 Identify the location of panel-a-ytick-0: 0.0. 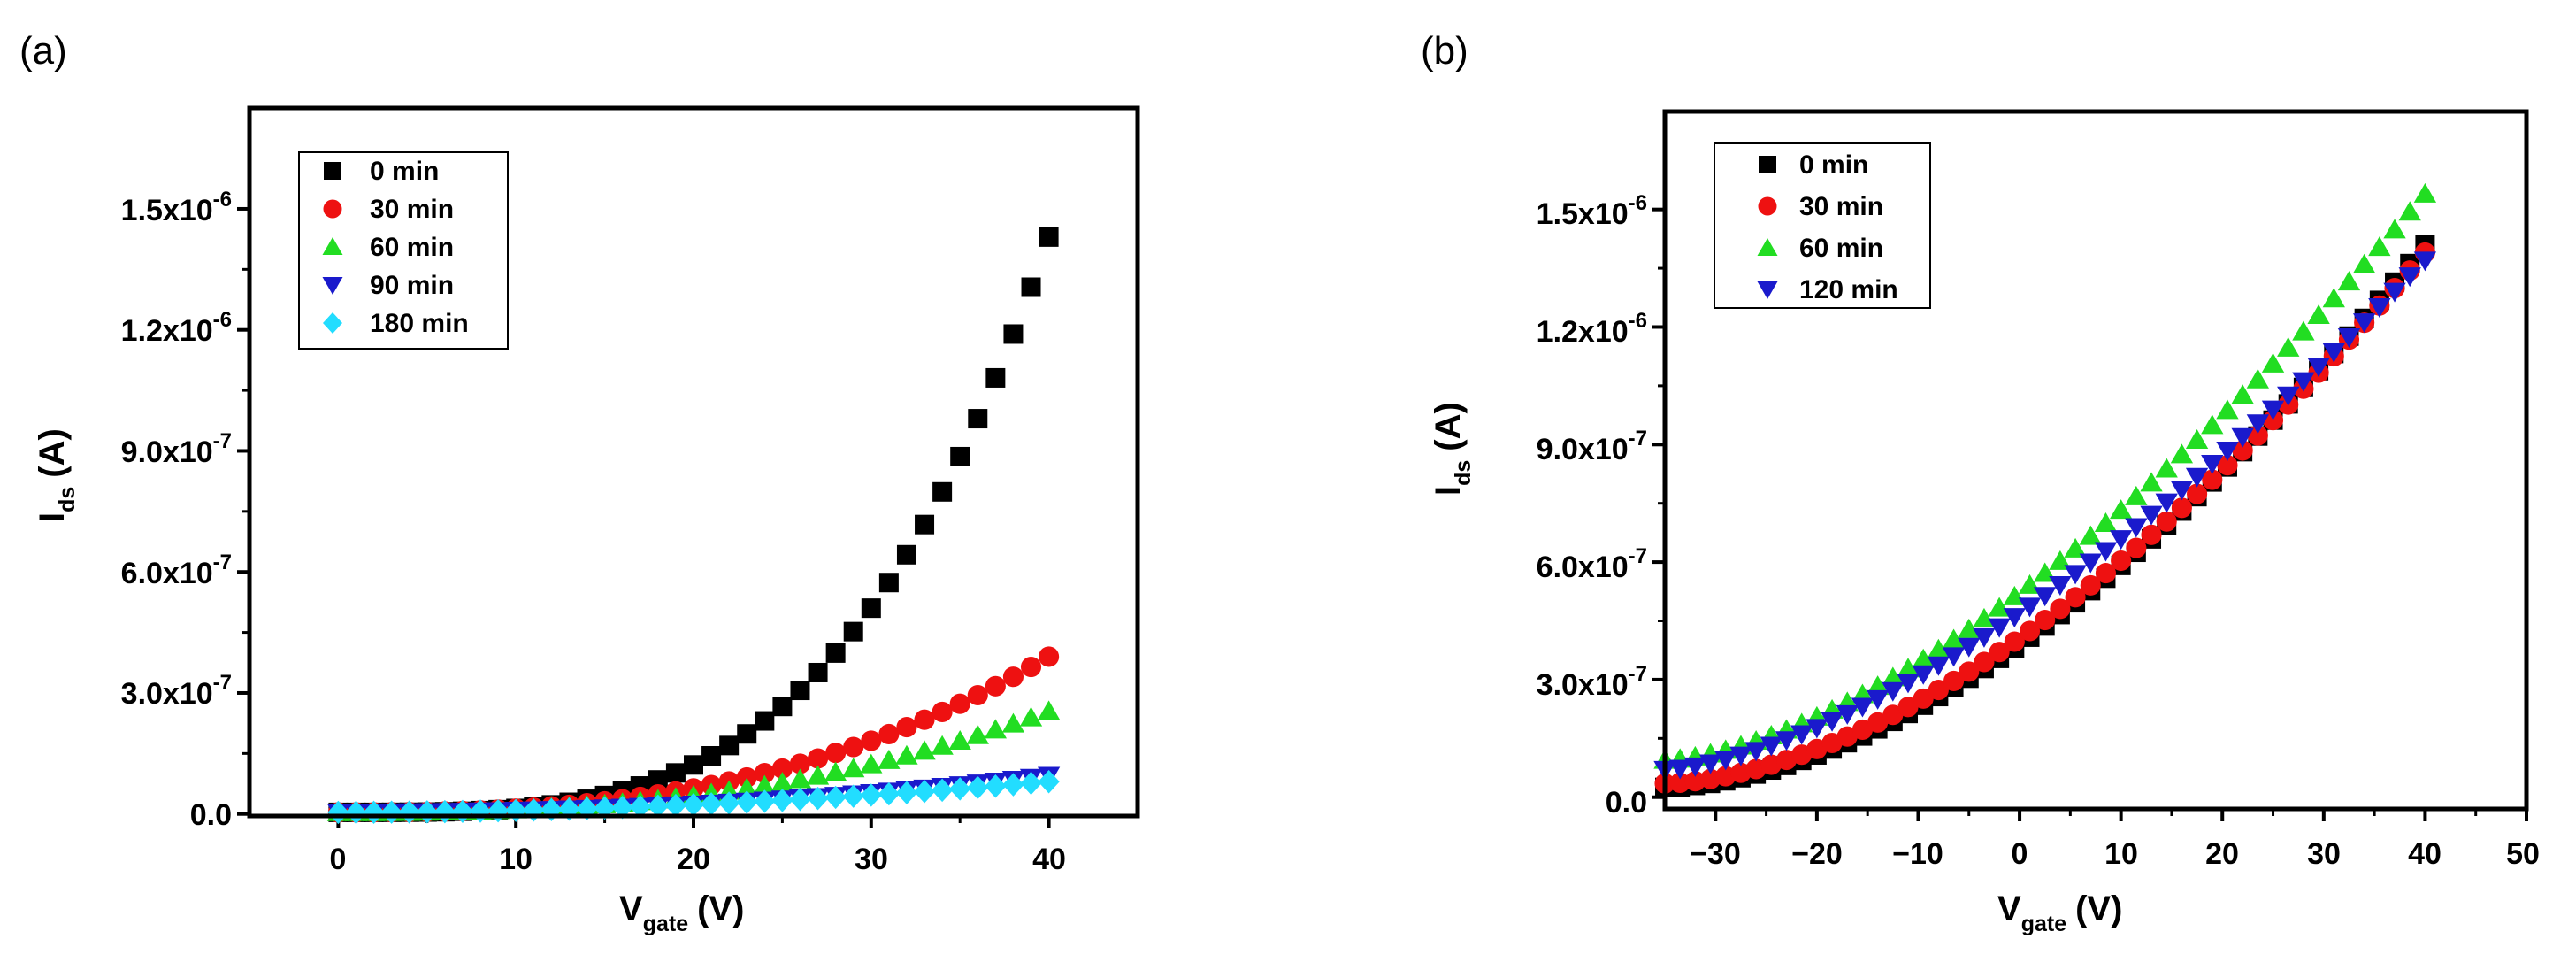
(211, 815).